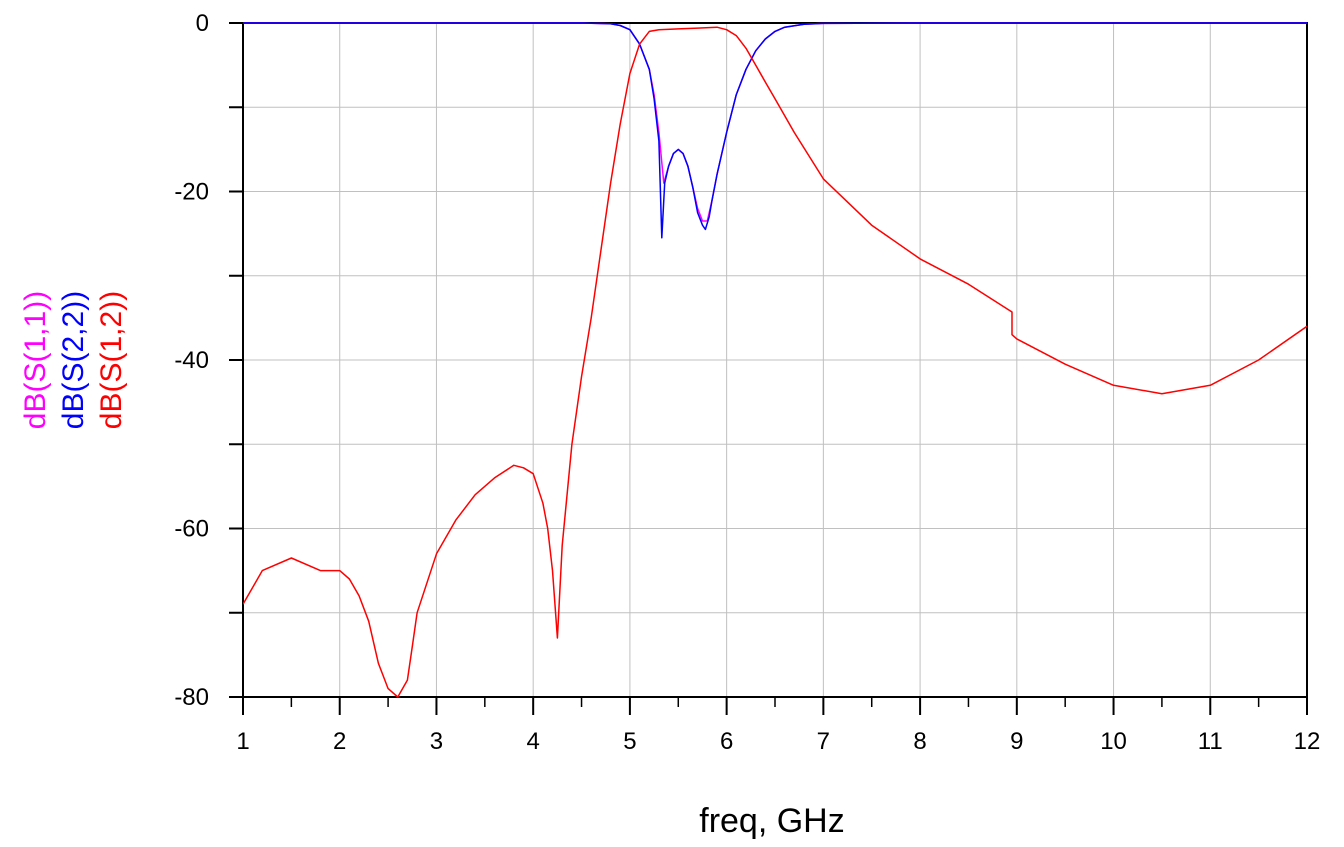  Describe the element at coordinates (339, 741) in the screenshot. I see `x-tick-label: 2` at that location.